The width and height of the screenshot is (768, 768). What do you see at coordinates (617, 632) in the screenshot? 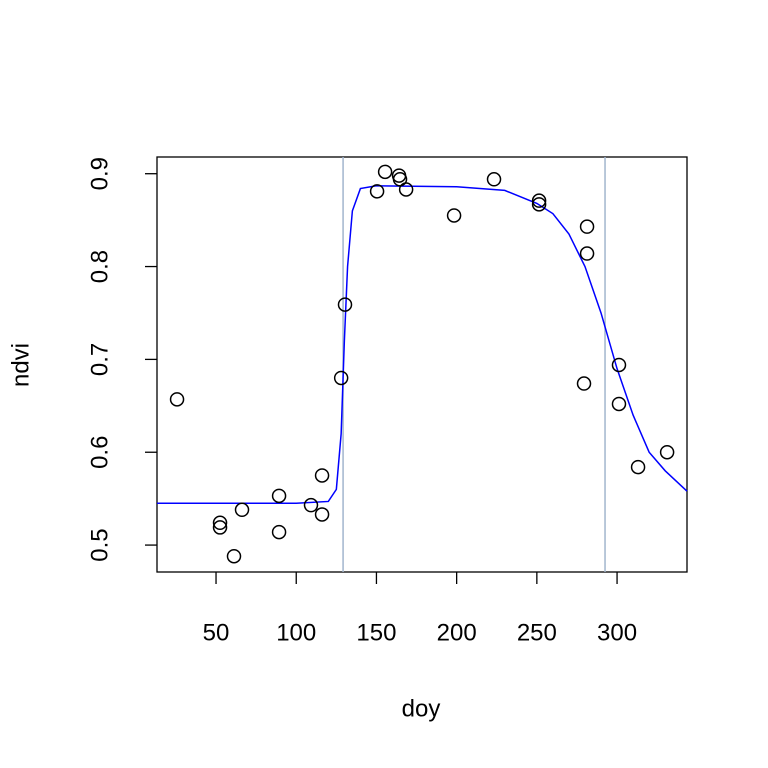
I see `x-tick-label: 300` at bounding box center [617, 632].